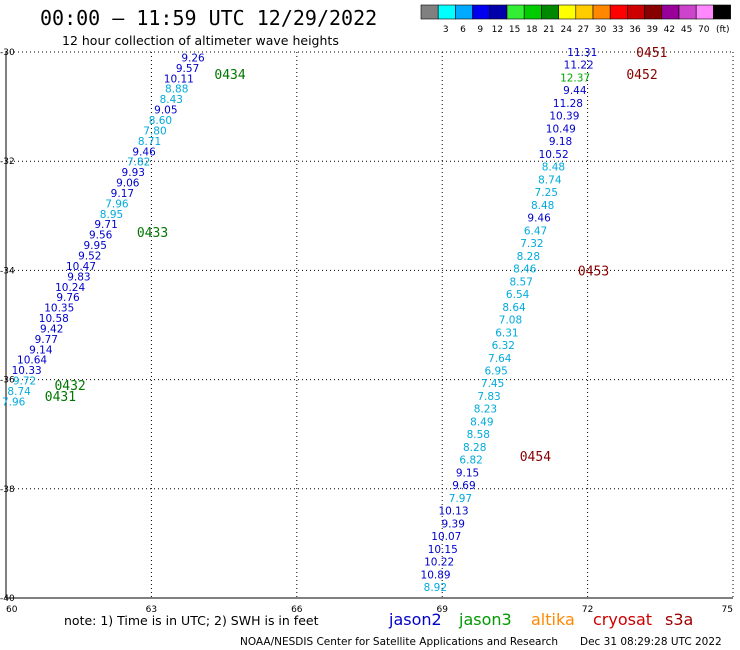  What do you see at coordinates (463, 30) in the screenshot?
I see `legend-label-6: 6` at bounding box center [463, 30].